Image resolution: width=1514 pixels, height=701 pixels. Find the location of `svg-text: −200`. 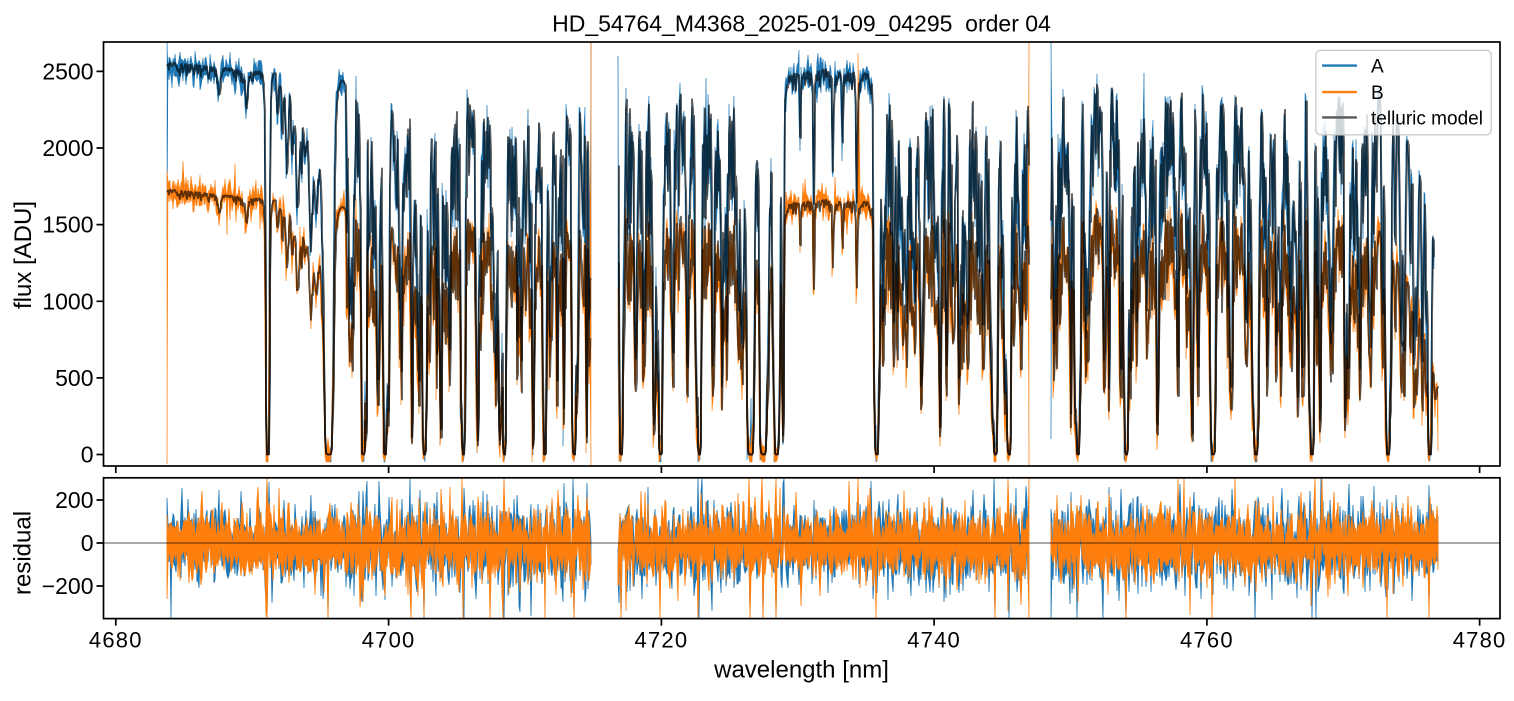

svg-text: −200 is located at coordinates (68, 586).